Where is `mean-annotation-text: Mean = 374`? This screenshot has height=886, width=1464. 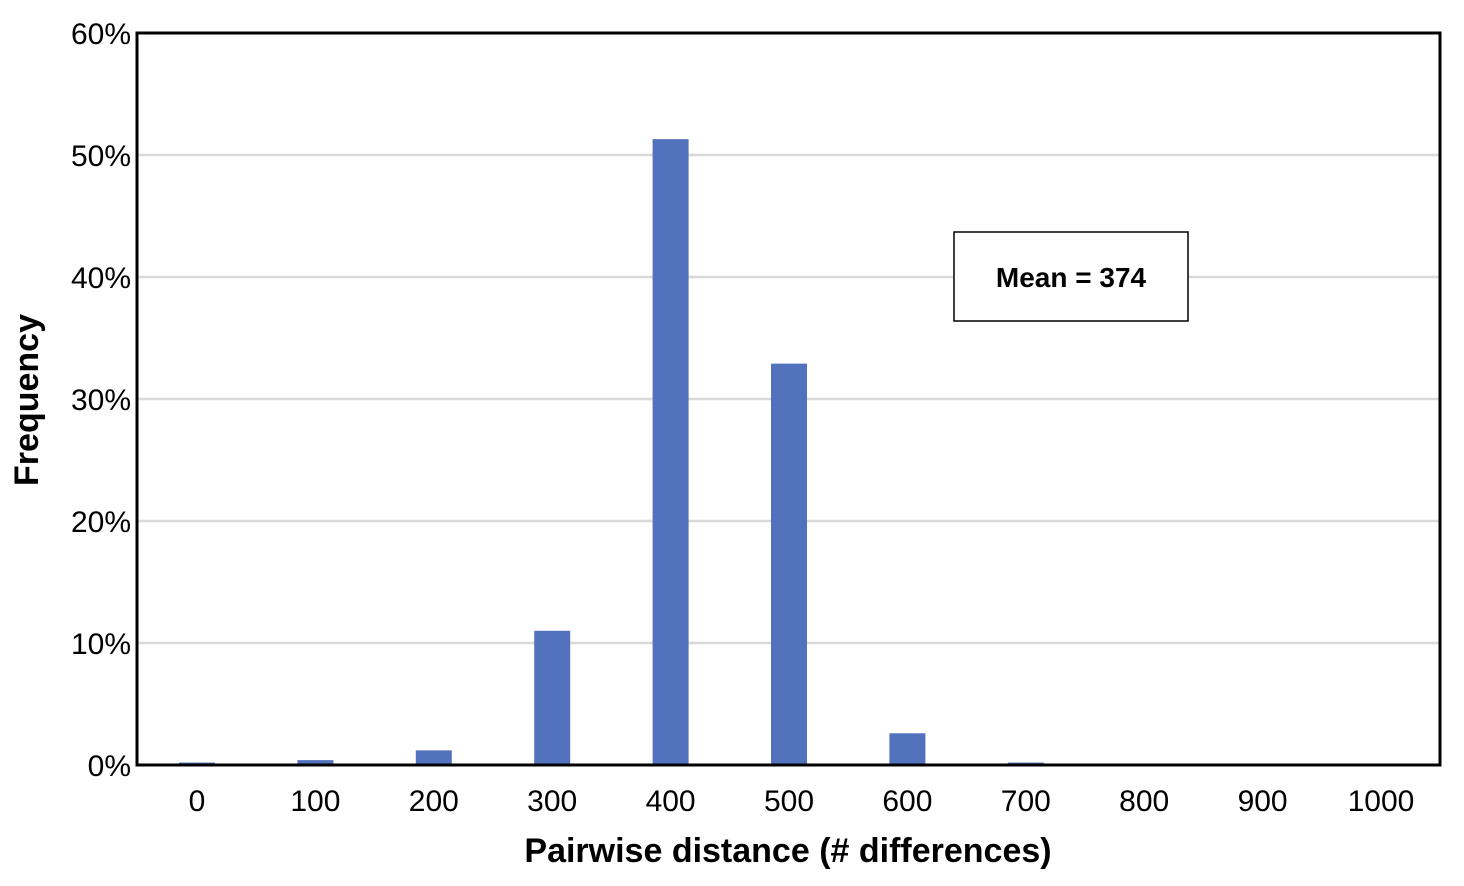 mean-annotation-text: Mean = 374 is located at coordinates (1071, 277).